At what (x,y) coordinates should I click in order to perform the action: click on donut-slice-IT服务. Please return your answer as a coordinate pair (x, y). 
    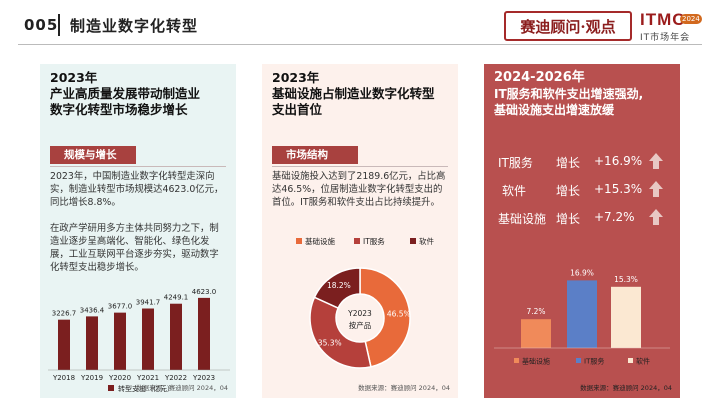
    Looking at the image, I should click on (340, 332).